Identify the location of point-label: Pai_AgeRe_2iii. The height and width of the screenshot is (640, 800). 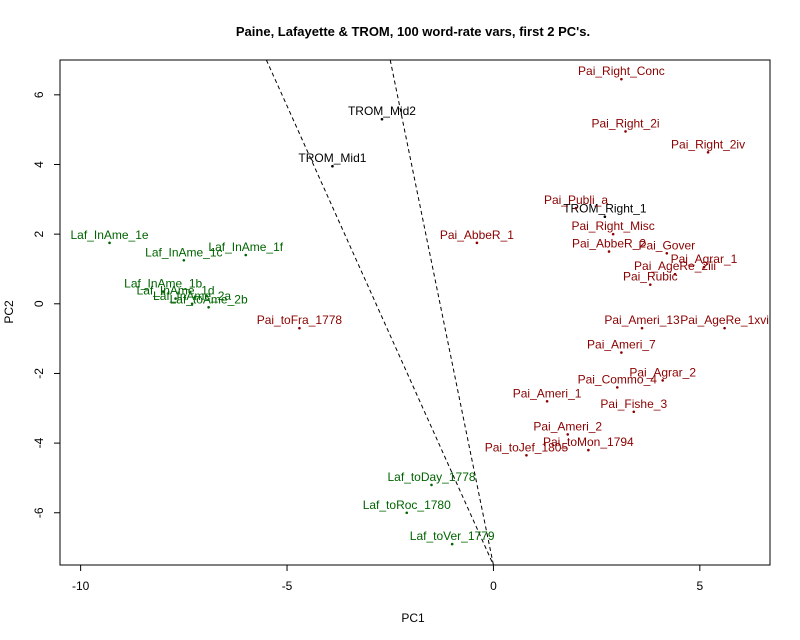
(675, 266).